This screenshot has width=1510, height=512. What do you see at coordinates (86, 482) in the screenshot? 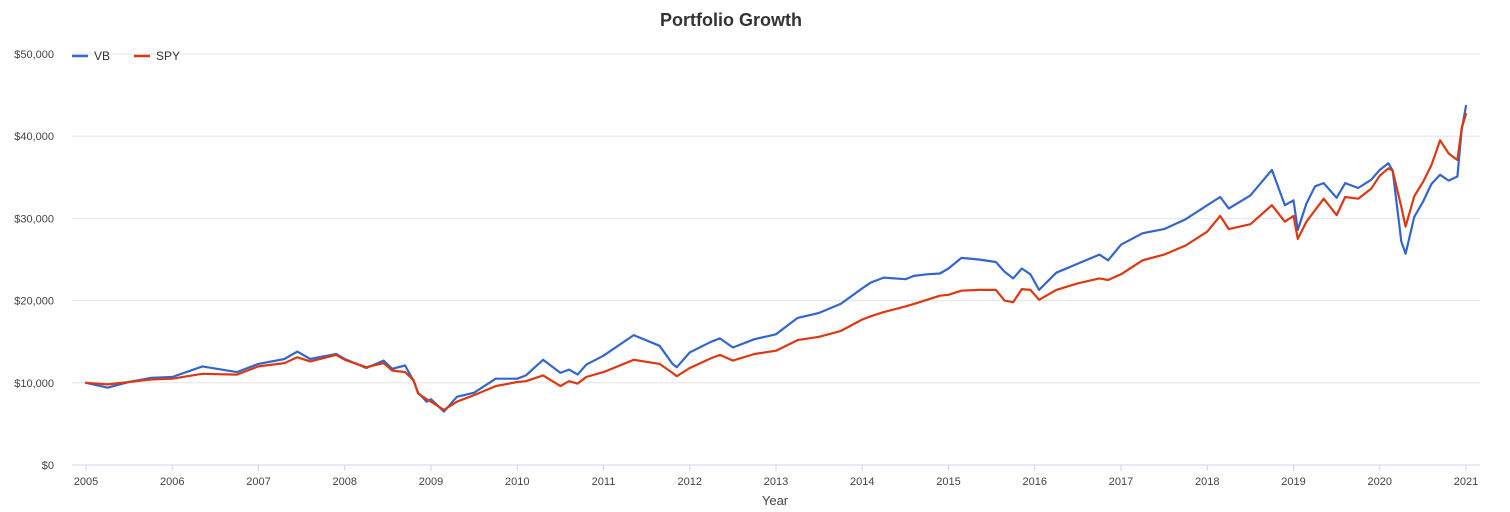
I see `x-tick-label: 2005` at bounding box center [86, 482].